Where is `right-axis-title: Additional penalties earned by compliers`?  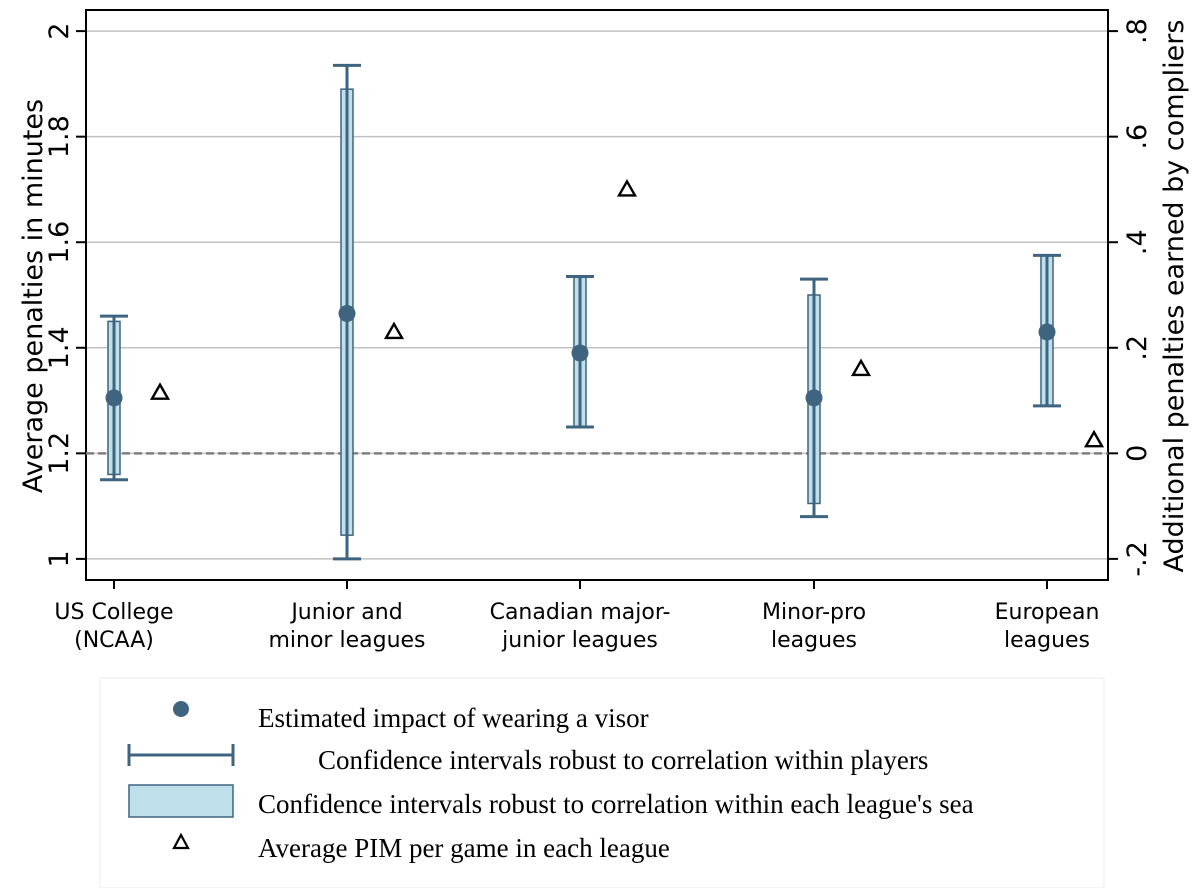
right-axis-title: Additional penalties earned by compliers is located at coordinates (1174, 296).